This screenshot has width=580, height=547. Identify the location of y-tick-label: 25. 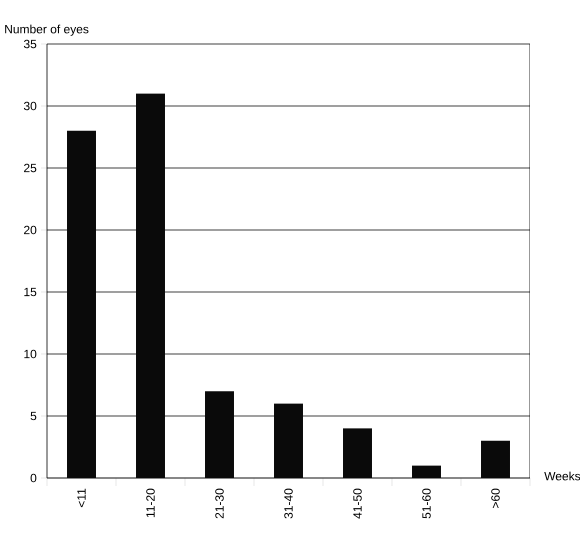
(30, 168).